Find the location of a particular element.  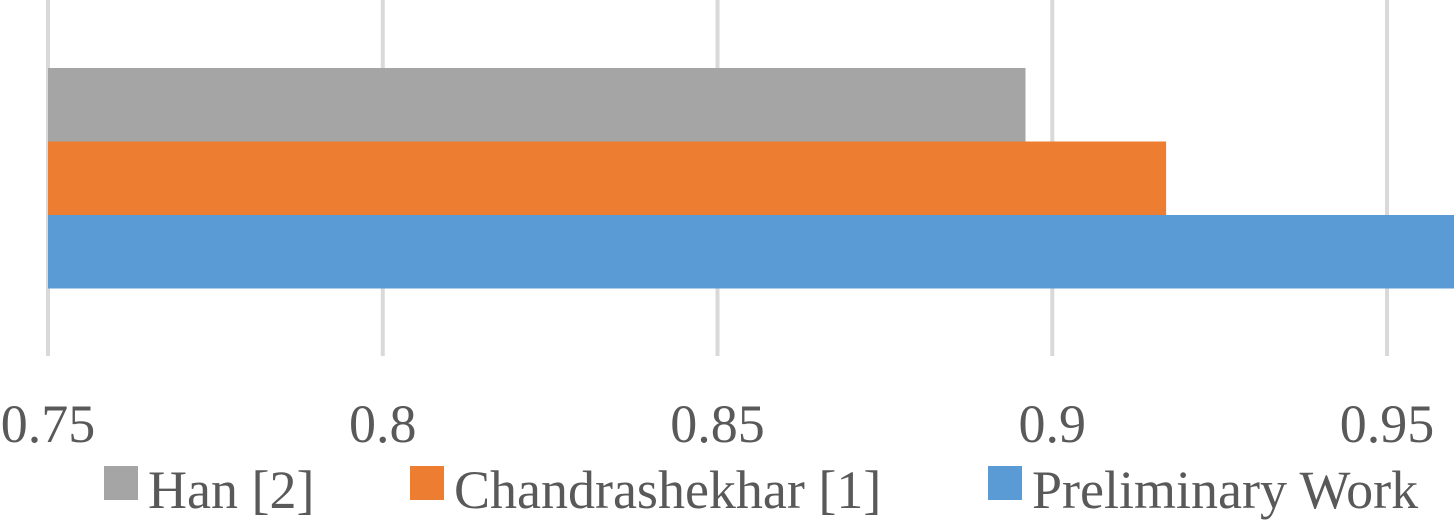

x-tick-label: 0.75 is located at coordinates (48, 424).